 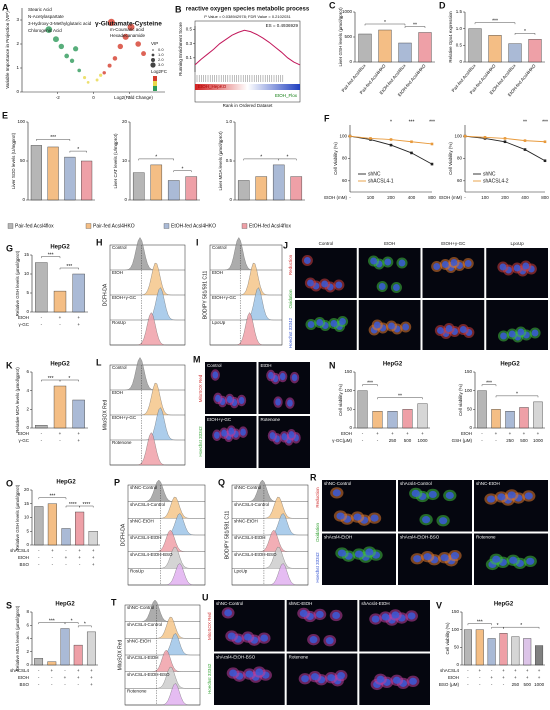 What do you see at coordinates (154, 43) in the screenshot?
I see `legend-title: VIP` at bounding box center [154, 43].